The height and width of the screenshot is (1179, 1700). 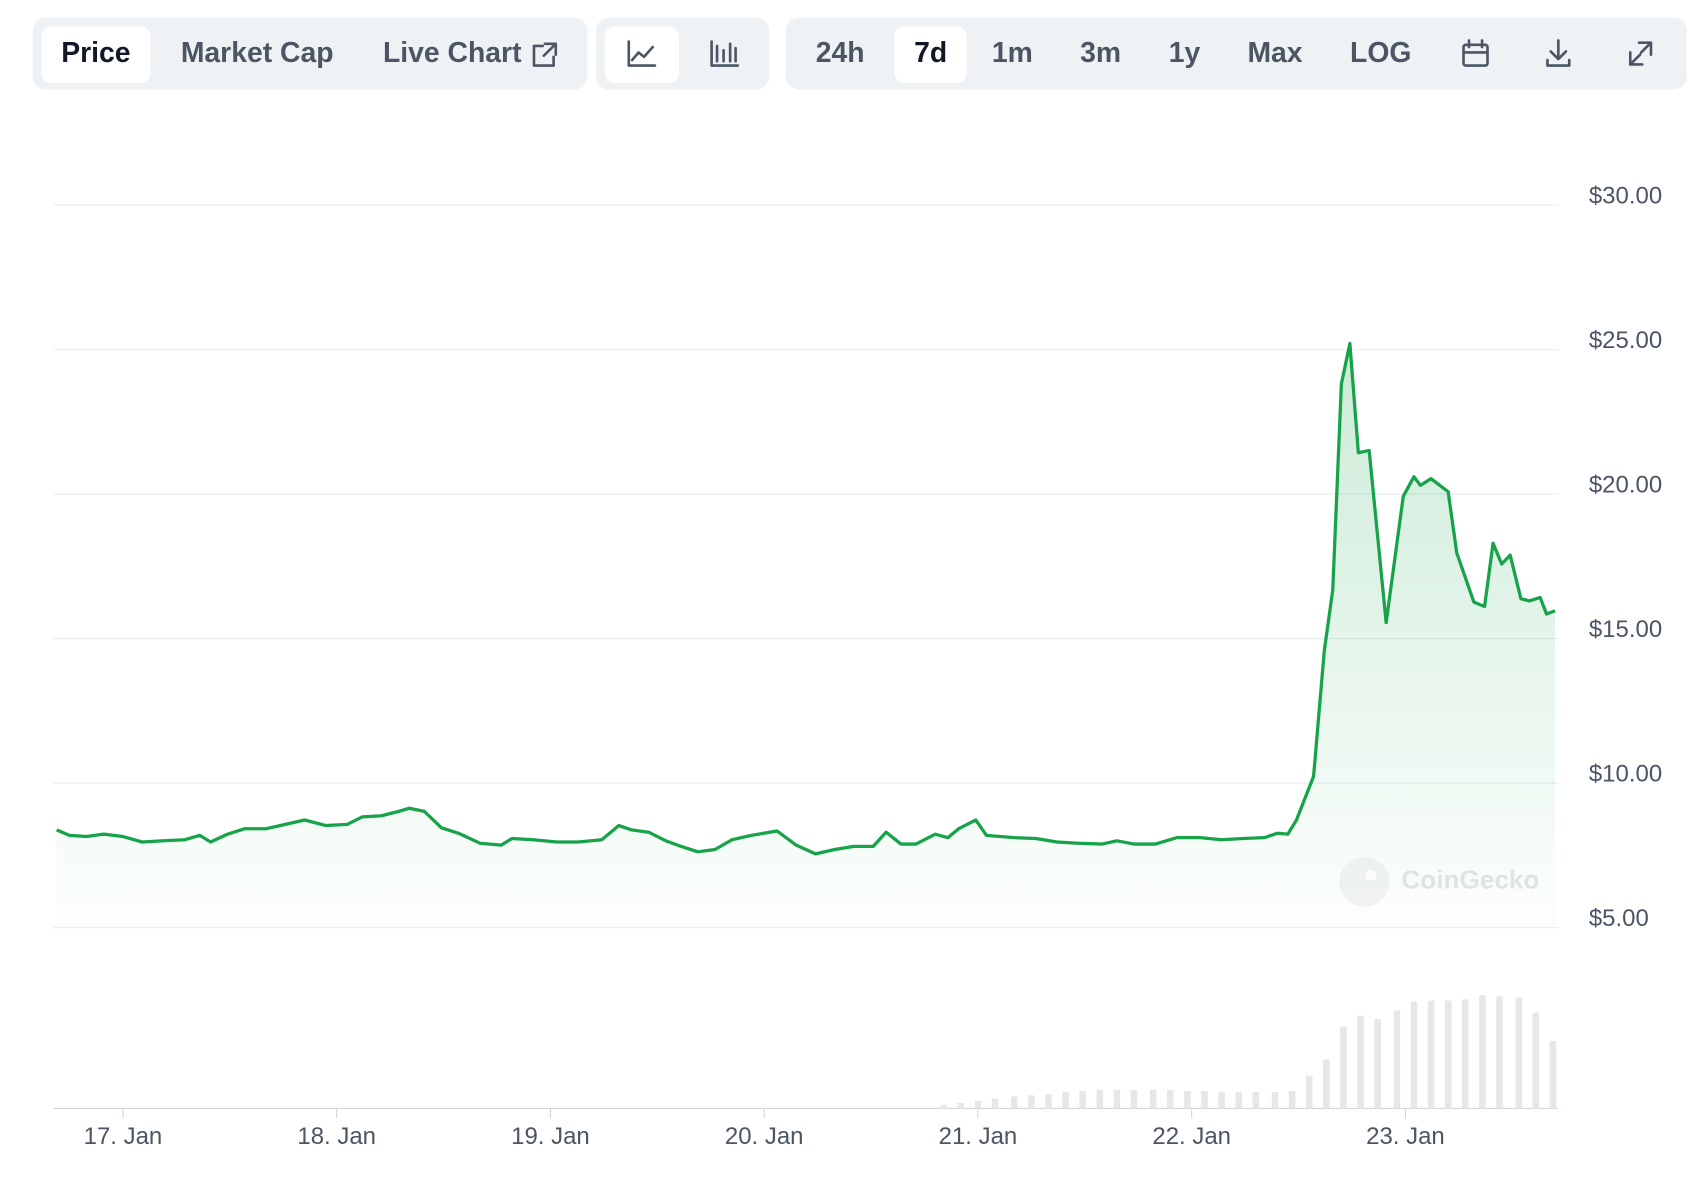 What do you see at coordinates (1236, 53) in the screenshot?
I see `range-group` at bounding box center [1236, 53].